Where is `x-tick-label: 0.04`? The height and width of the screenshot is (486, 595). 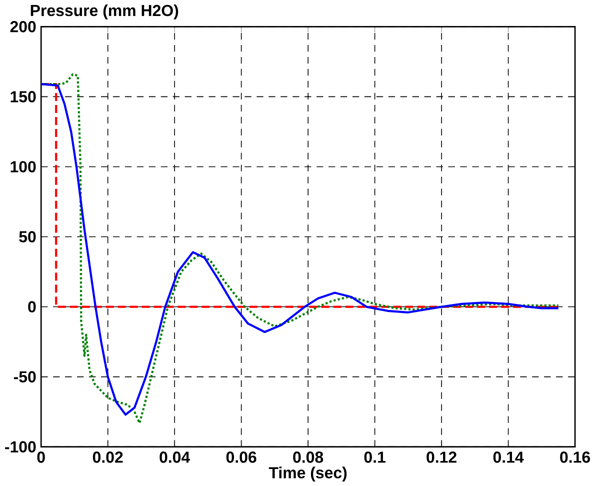
x-tick-label: 0.04 is located at coordinates (175, 457).